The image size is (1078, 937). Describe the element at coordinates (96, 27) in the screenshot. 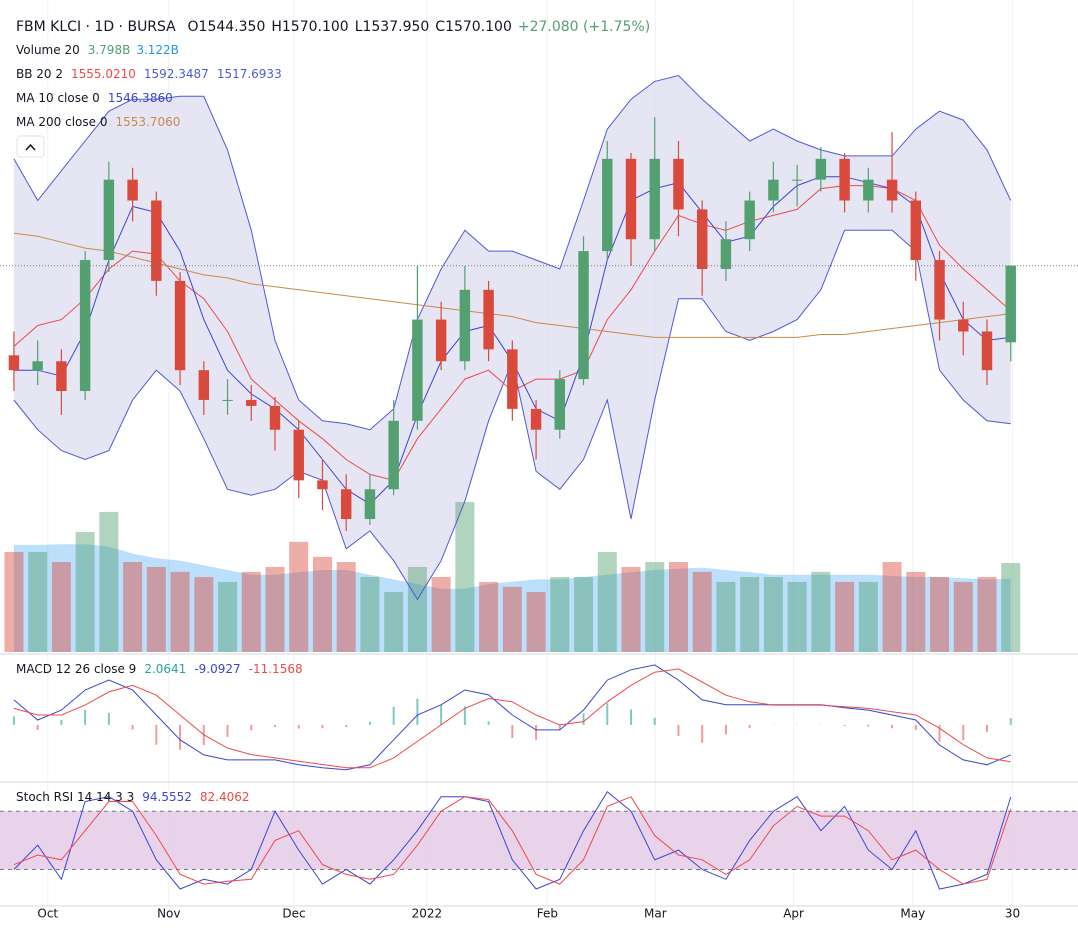

I see `legend-item: FBM KLCI · 1D · BURSA` at that location.